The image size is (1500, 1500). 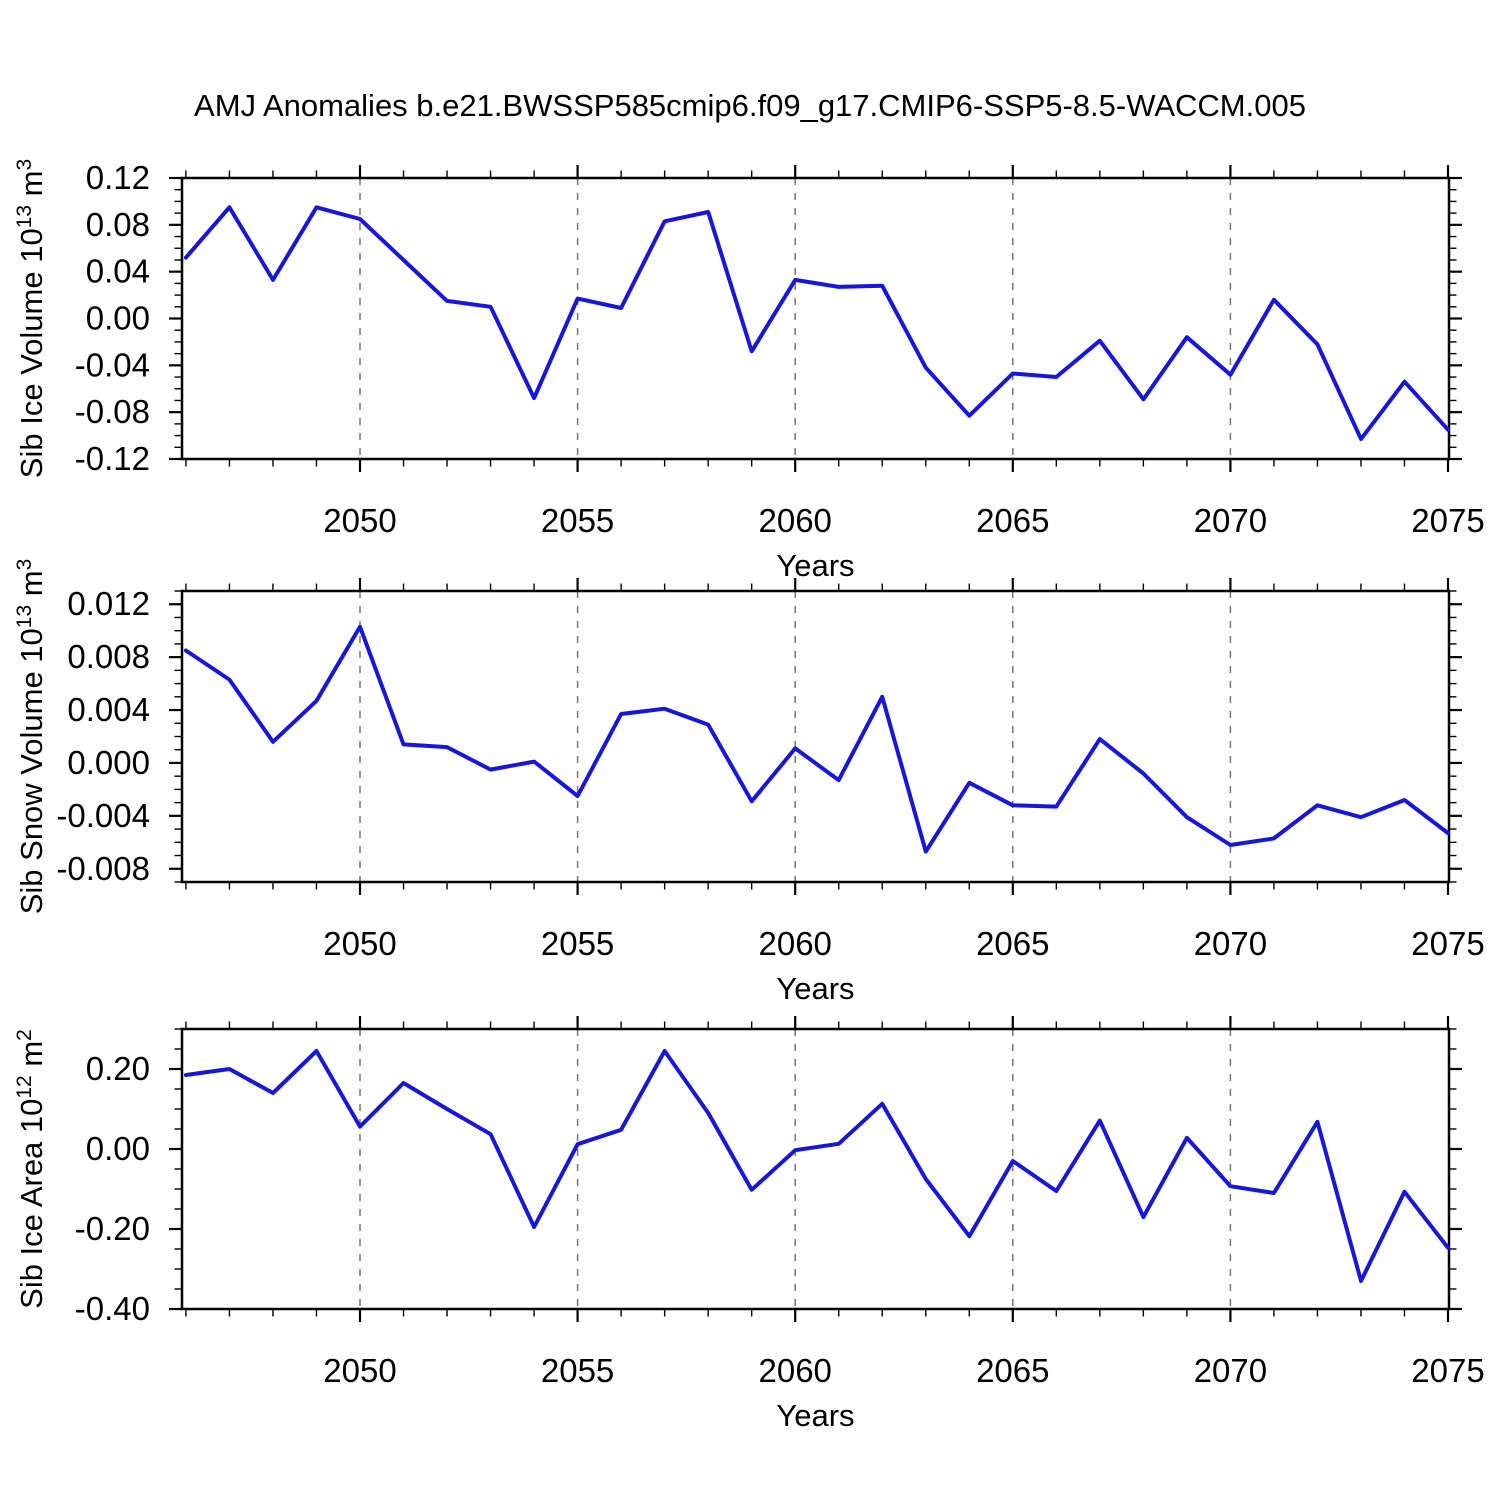 I want to click on panel-3-y-tick-label: -0.40, so click(x=112, y=1308).